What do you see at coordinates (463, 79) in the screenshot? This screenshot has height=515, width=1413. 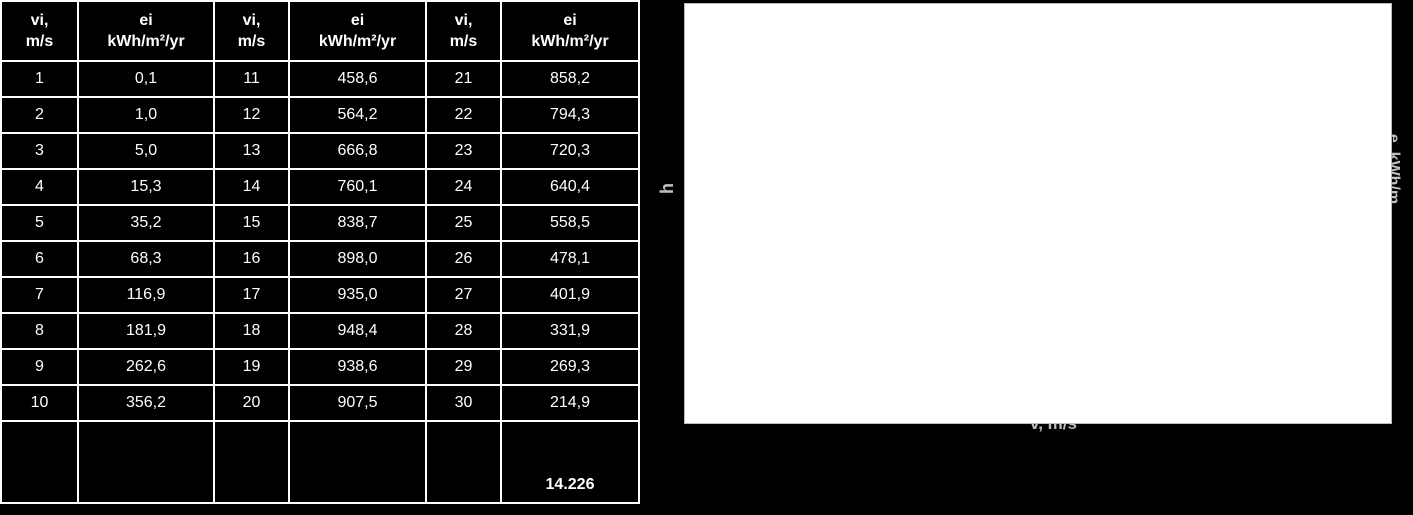 I see `cell-speed: 21` at bounding box center [463, 79].